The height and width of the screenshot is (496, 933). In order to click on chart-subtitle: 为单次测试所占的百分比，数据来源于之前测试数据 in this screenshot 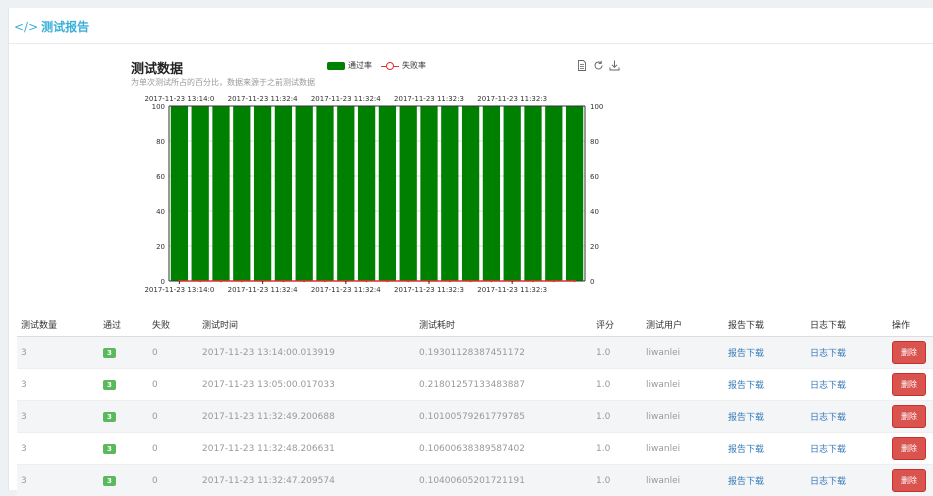, I will do `click(223, 82)`.